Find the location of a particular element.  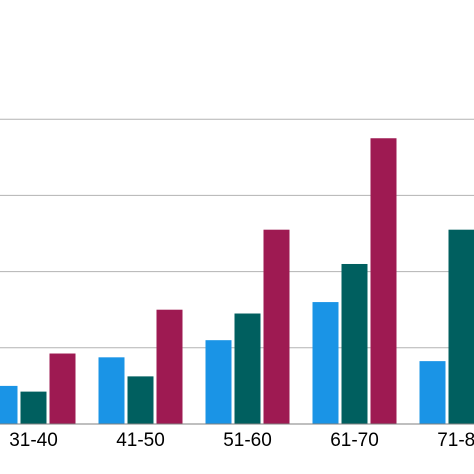

x-tick-labels: 31-40 41-50 51-60 61-70 71-80 is located at coordinates (241, 440).